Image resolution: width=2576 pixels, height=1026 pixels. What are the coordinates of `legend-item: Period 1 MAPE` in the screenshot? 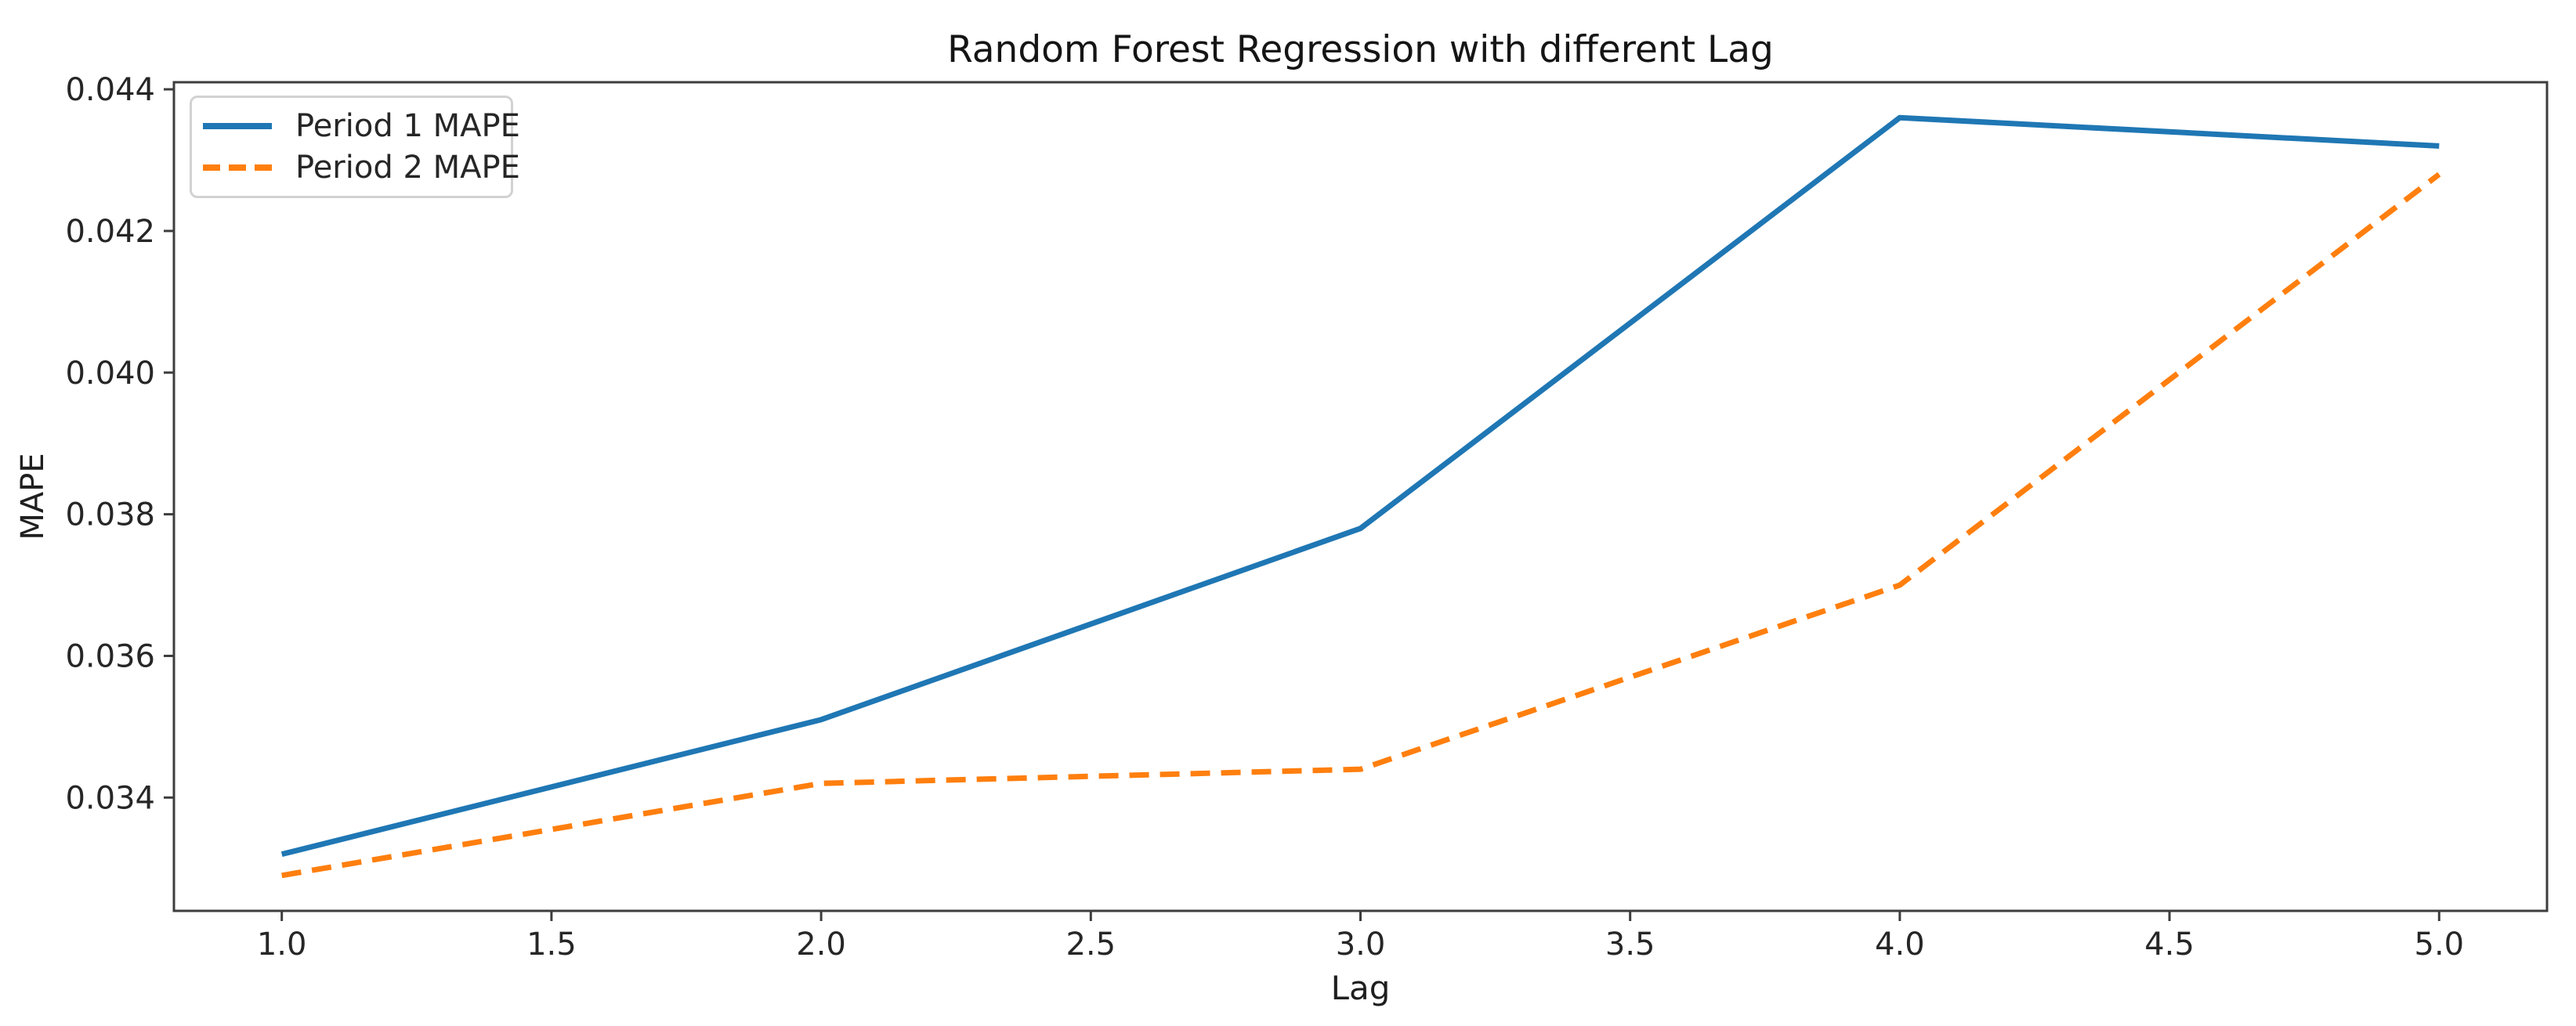 It's located at (362, 126).